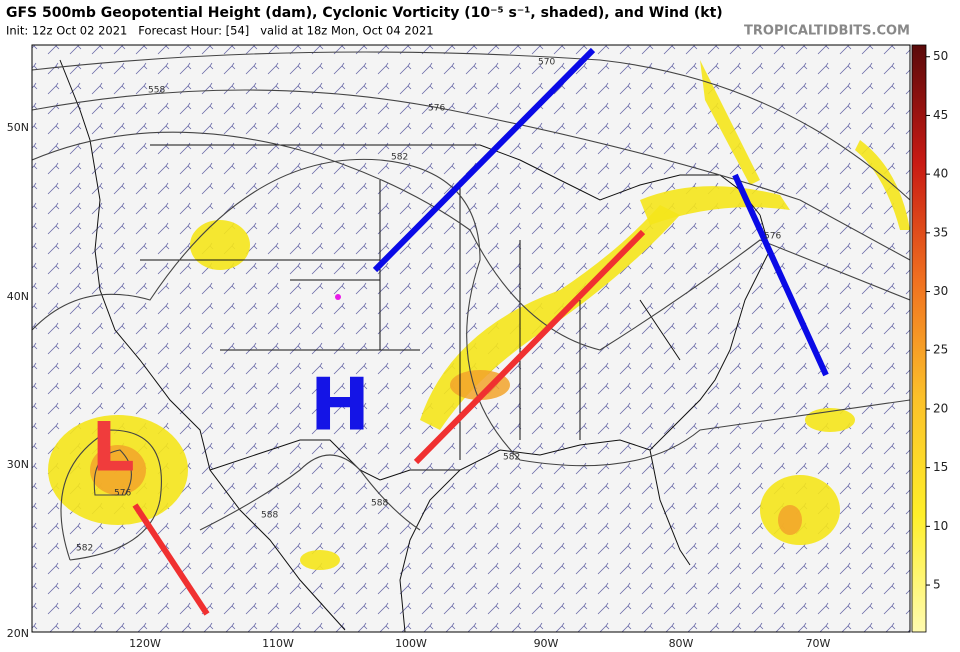 Image resolution: width=960 pixels, height=652 pixels. What do you see at coordinates (546, 643) in the screenshot?
I see `lon-label: 90W` at bounding box center [546, 643].